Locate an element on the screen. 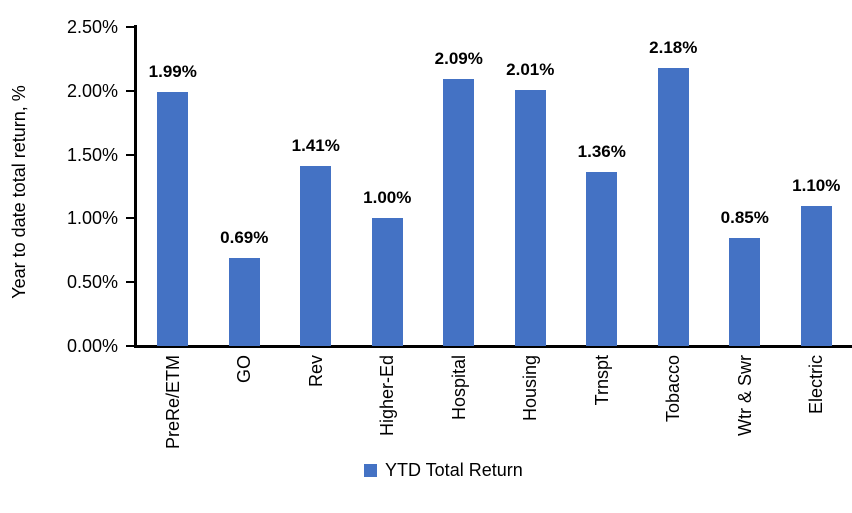 Image resolution: width=852 pixels, height=513 pixels. bar-value-label: 1.10% is located at coordinates (816, 185).